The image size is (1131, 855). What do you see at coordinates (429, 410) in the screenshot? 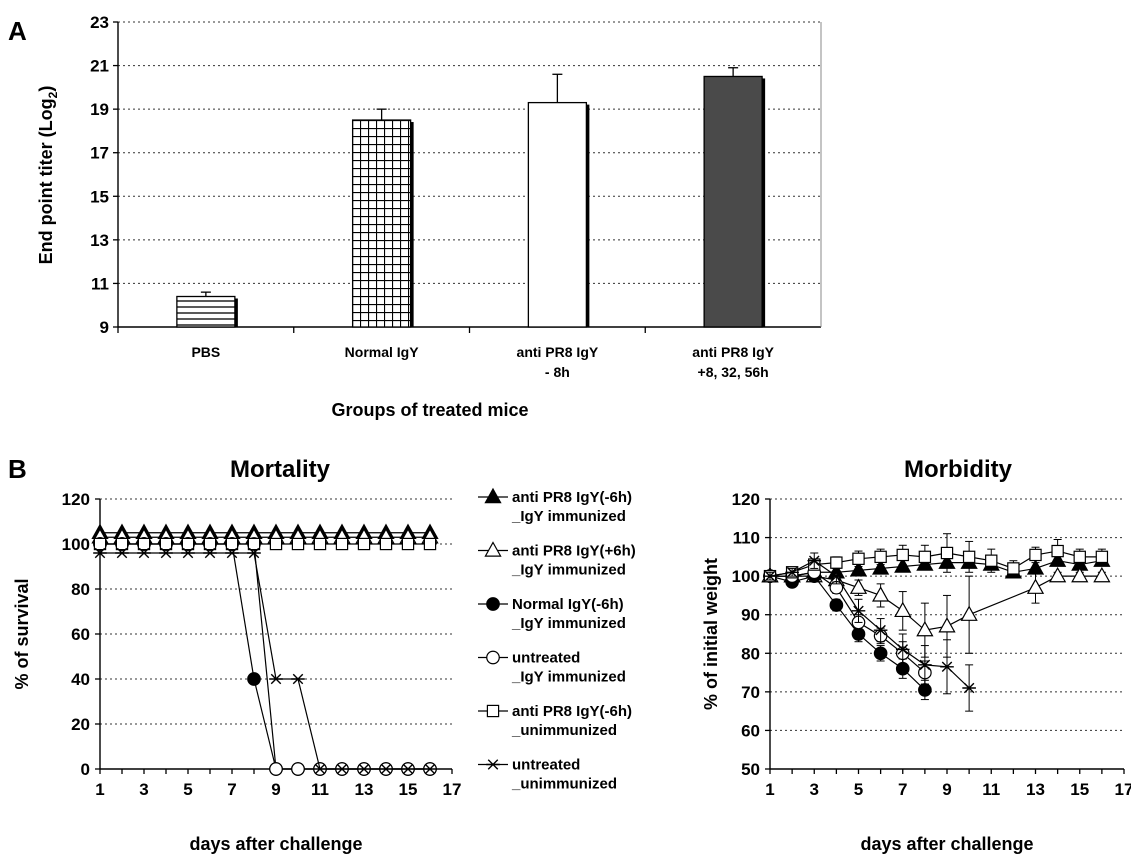
I see `x-axis-title: Groups of treated mice` at bounding box center [429, 410].